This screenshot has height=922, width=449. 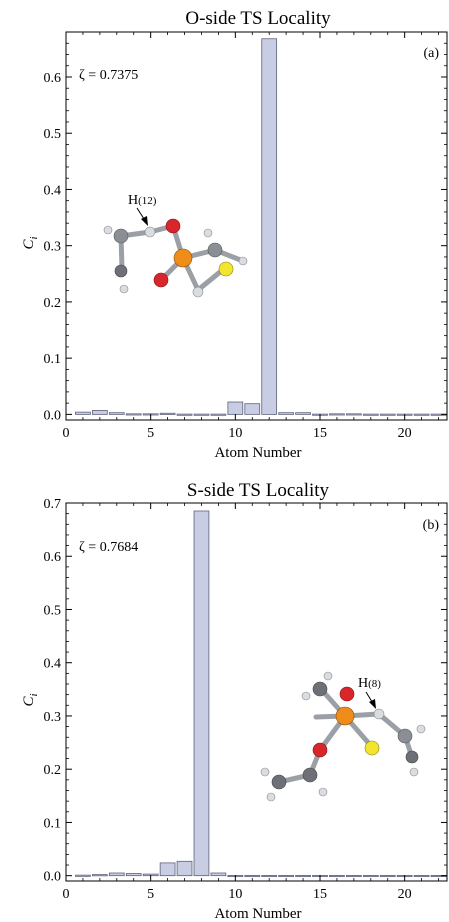 What do you see at coordinates (405, 894) in the screenshot?
I see `panel-b-xtick-label: 20` at bounding box center [405, 894].